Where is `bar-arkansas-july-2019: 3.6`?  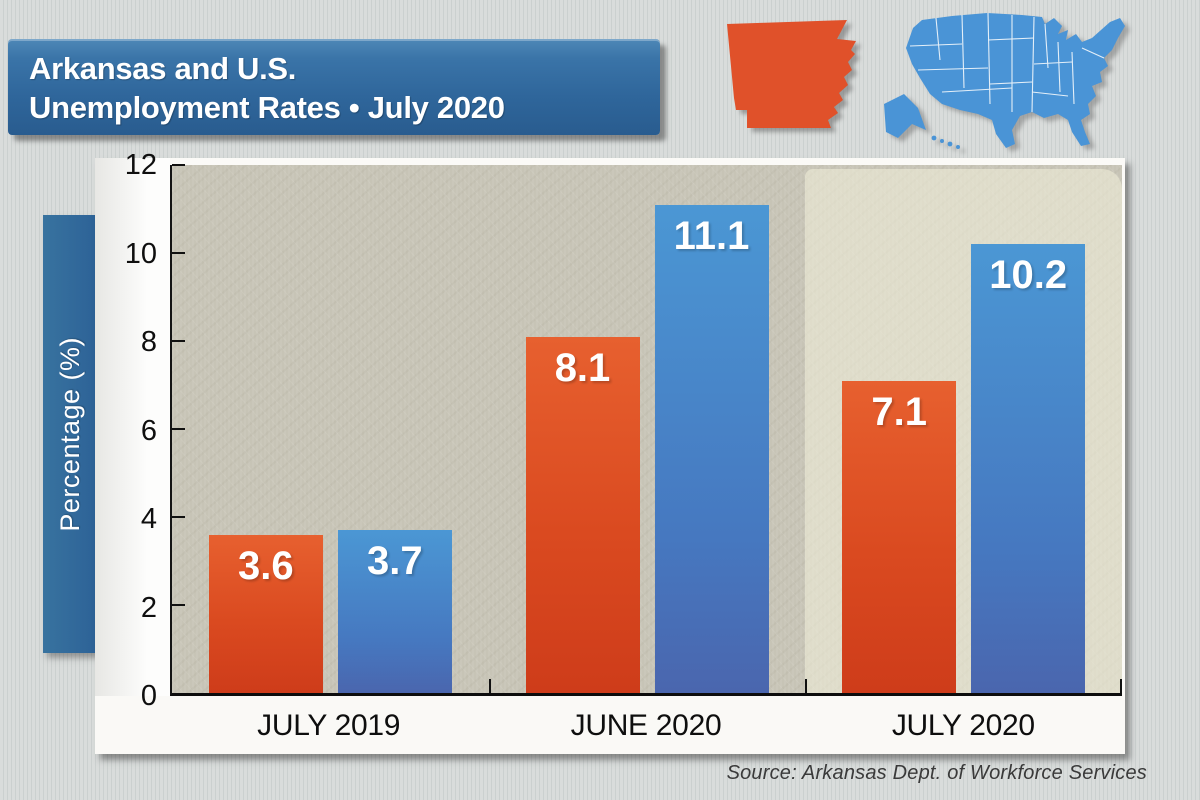 bar-arkansas-july-2019: 3.6 is located at coordinates (265, 613).